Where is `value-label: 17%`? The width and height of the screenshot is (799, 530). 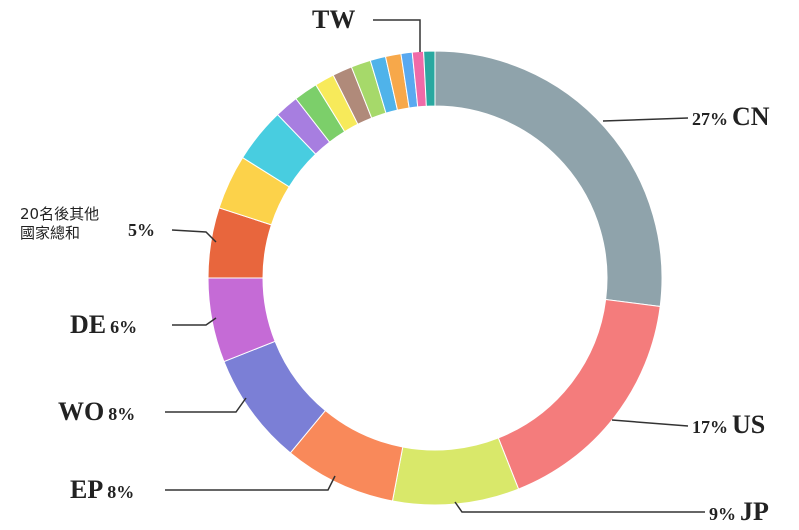 value-label: 17% is located at coordinates (710, 427).